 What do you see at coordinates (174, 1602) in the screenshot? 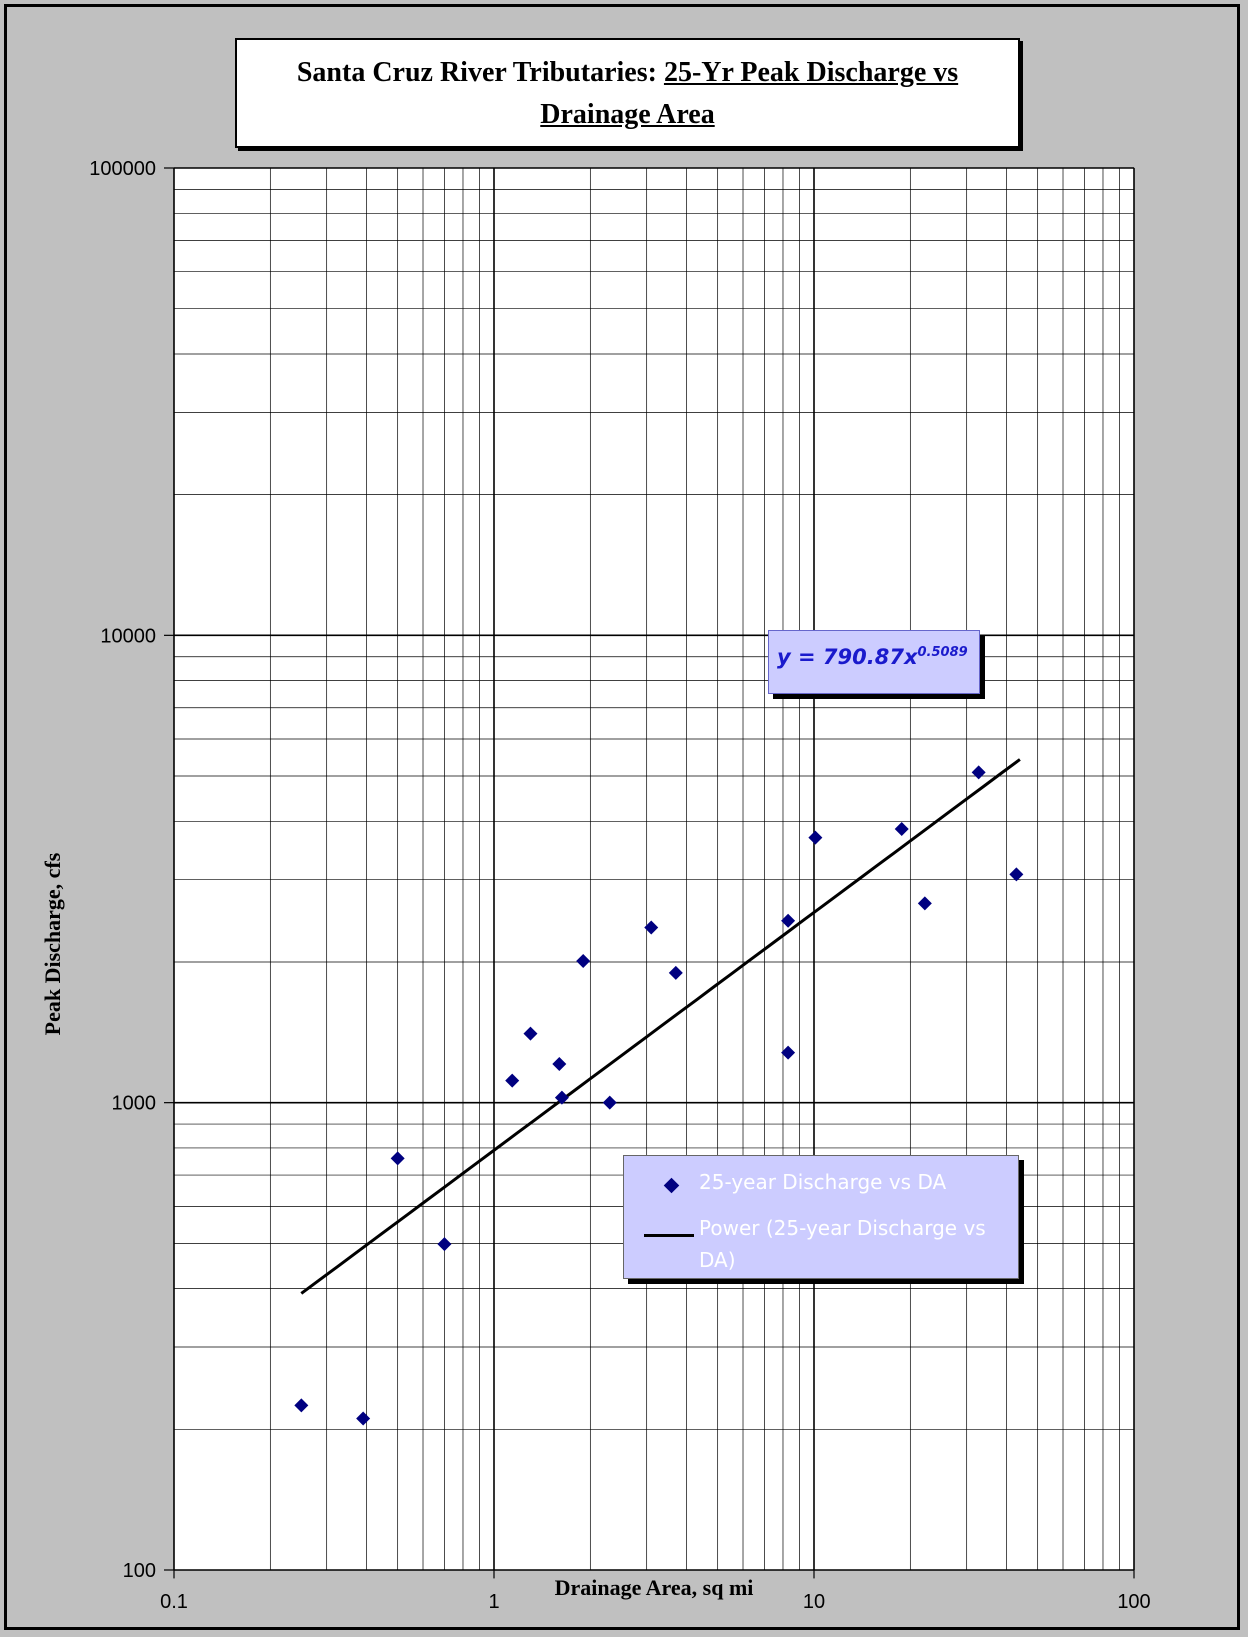
I see `x-tick-label: 0.1` at bounding box center [174, 1602].